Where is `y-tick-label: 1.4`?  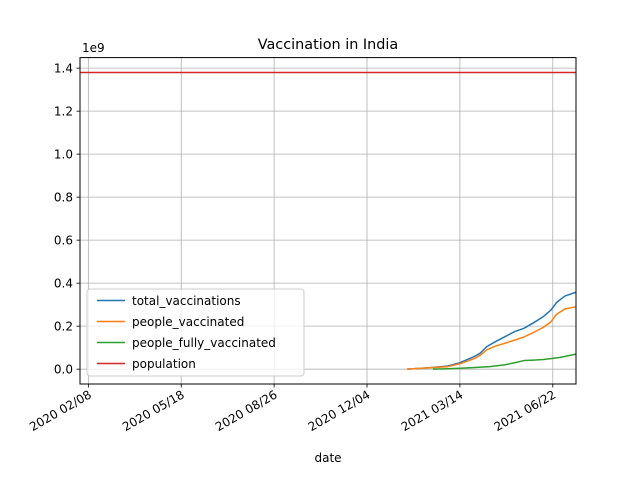 y-tick-label: 1.4 is located at coordinates (63, 68).